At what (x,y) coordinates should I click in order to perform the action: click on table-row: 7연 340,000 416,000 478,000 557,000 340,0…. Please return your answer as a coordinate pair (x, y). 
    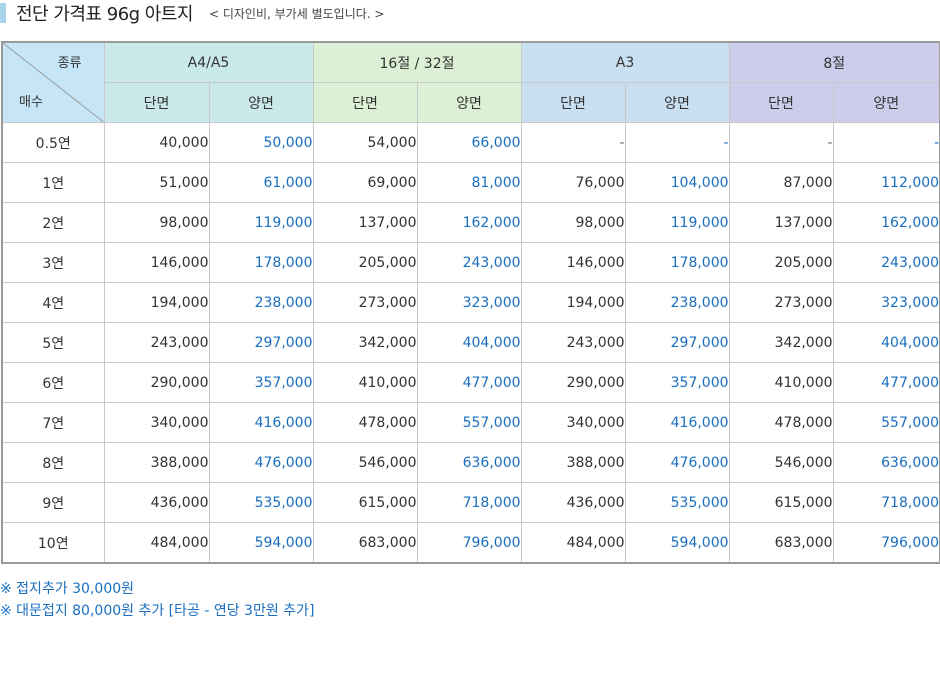
    Looking at the image, I should click on (470, 422).